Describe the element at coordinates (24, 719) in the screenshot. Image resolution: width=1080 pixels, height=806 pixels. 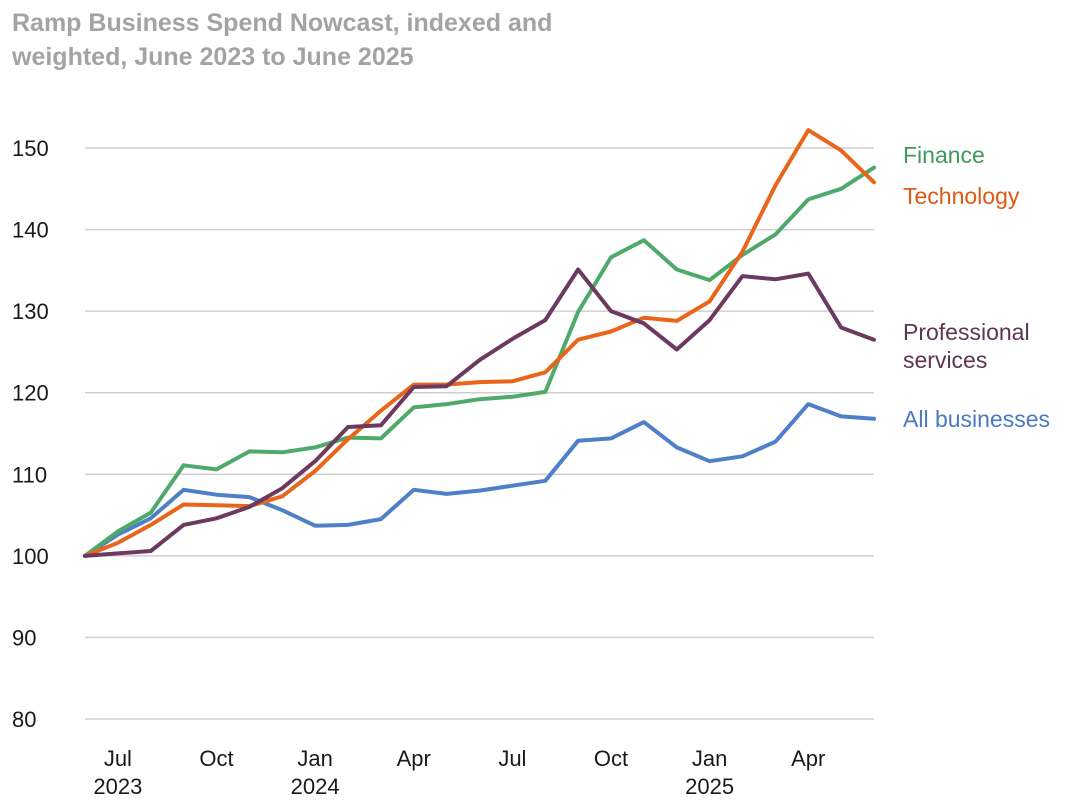
I see `y-tick-label: 80` at that location.